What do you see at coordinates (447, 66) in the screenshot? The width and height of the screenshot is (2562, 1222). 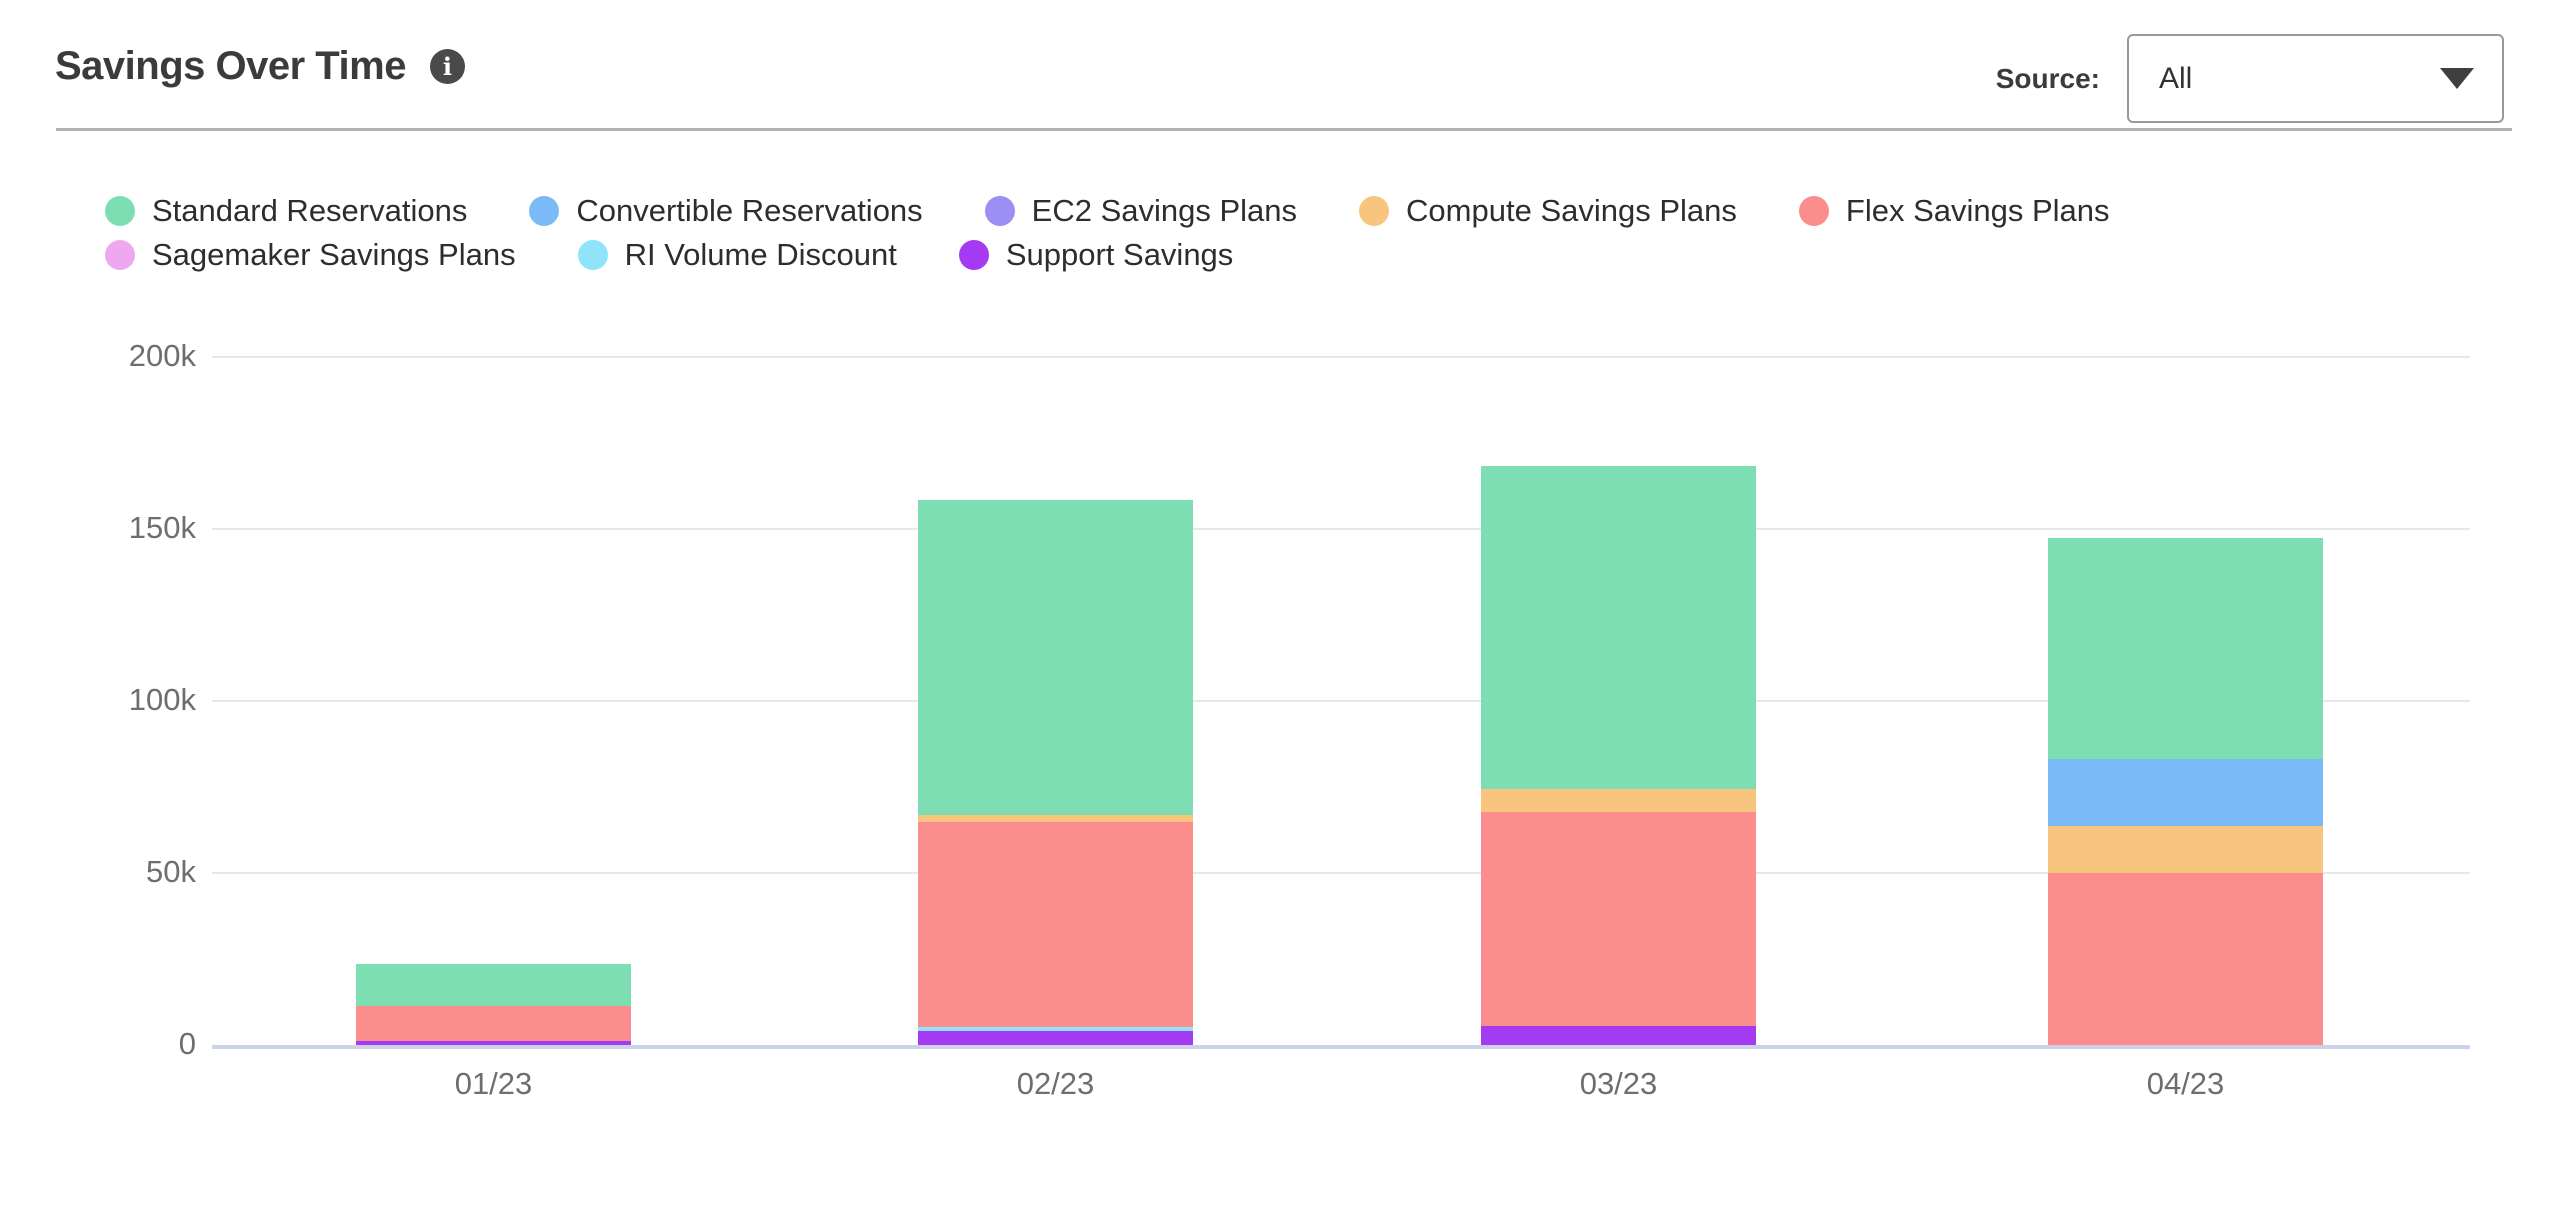 I see `info-icon: i` at bounding box center [447, 66].